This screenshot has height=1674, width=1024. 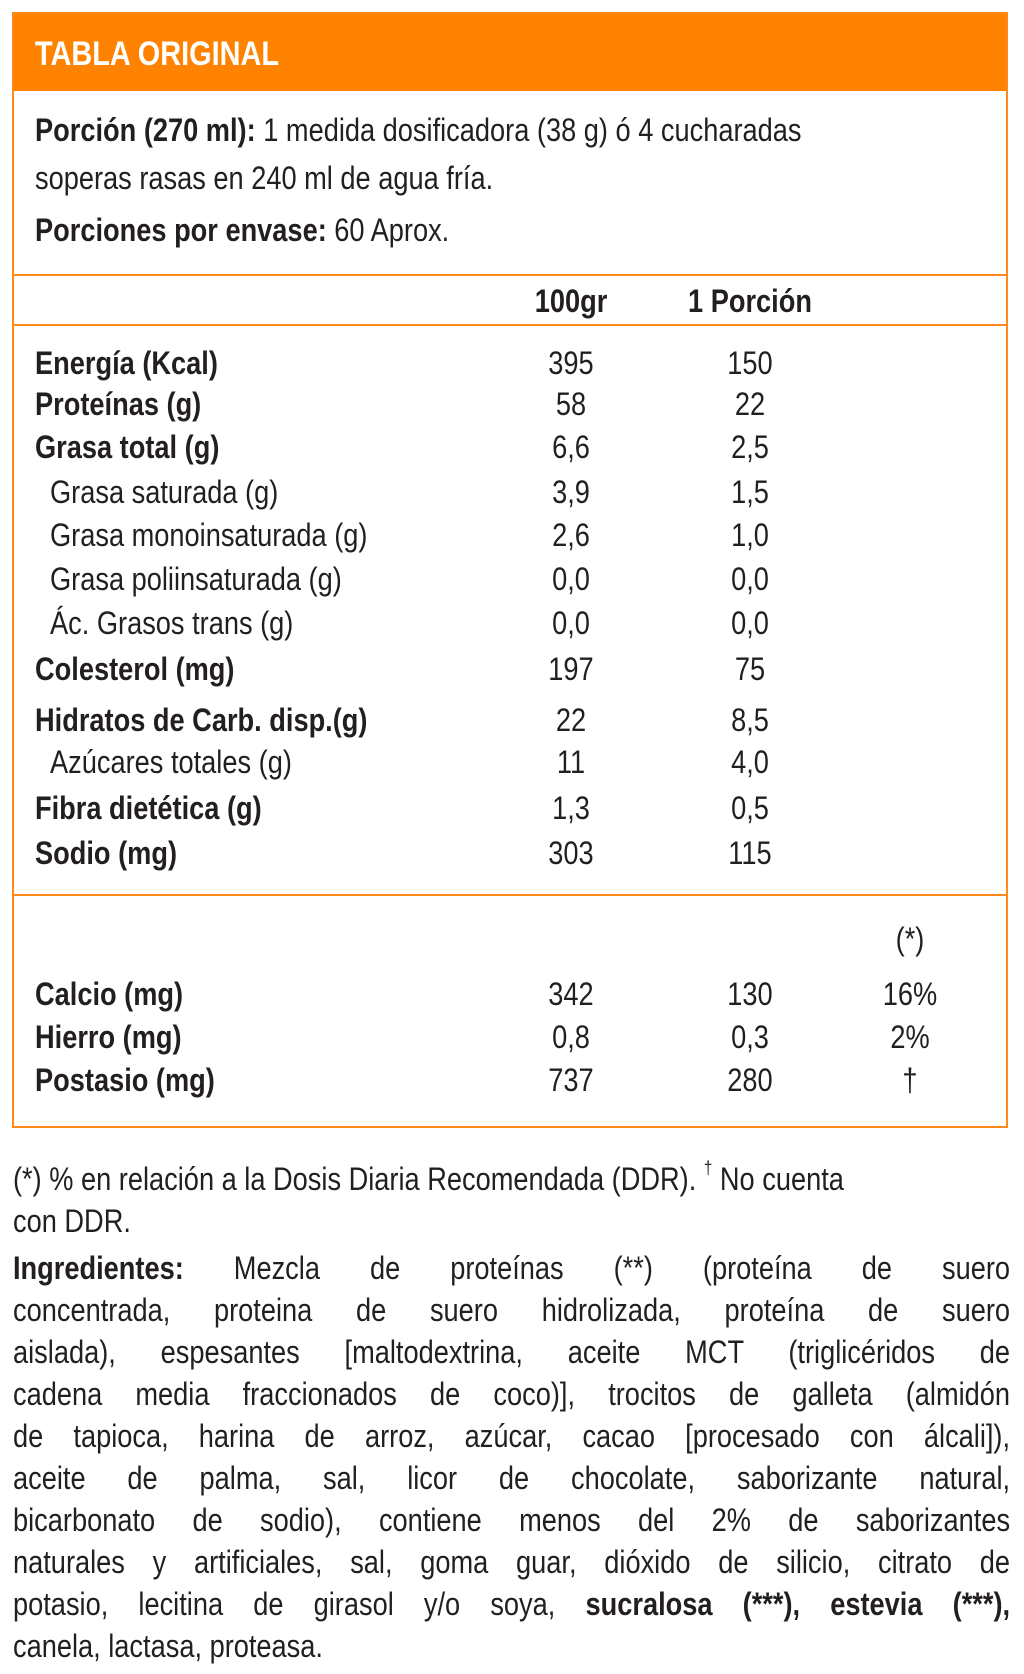 What do you see at coordinates (181, 230) in the screenshot?
I see `servings-label: Porciones por envase:` at bounding box center [181, 230].